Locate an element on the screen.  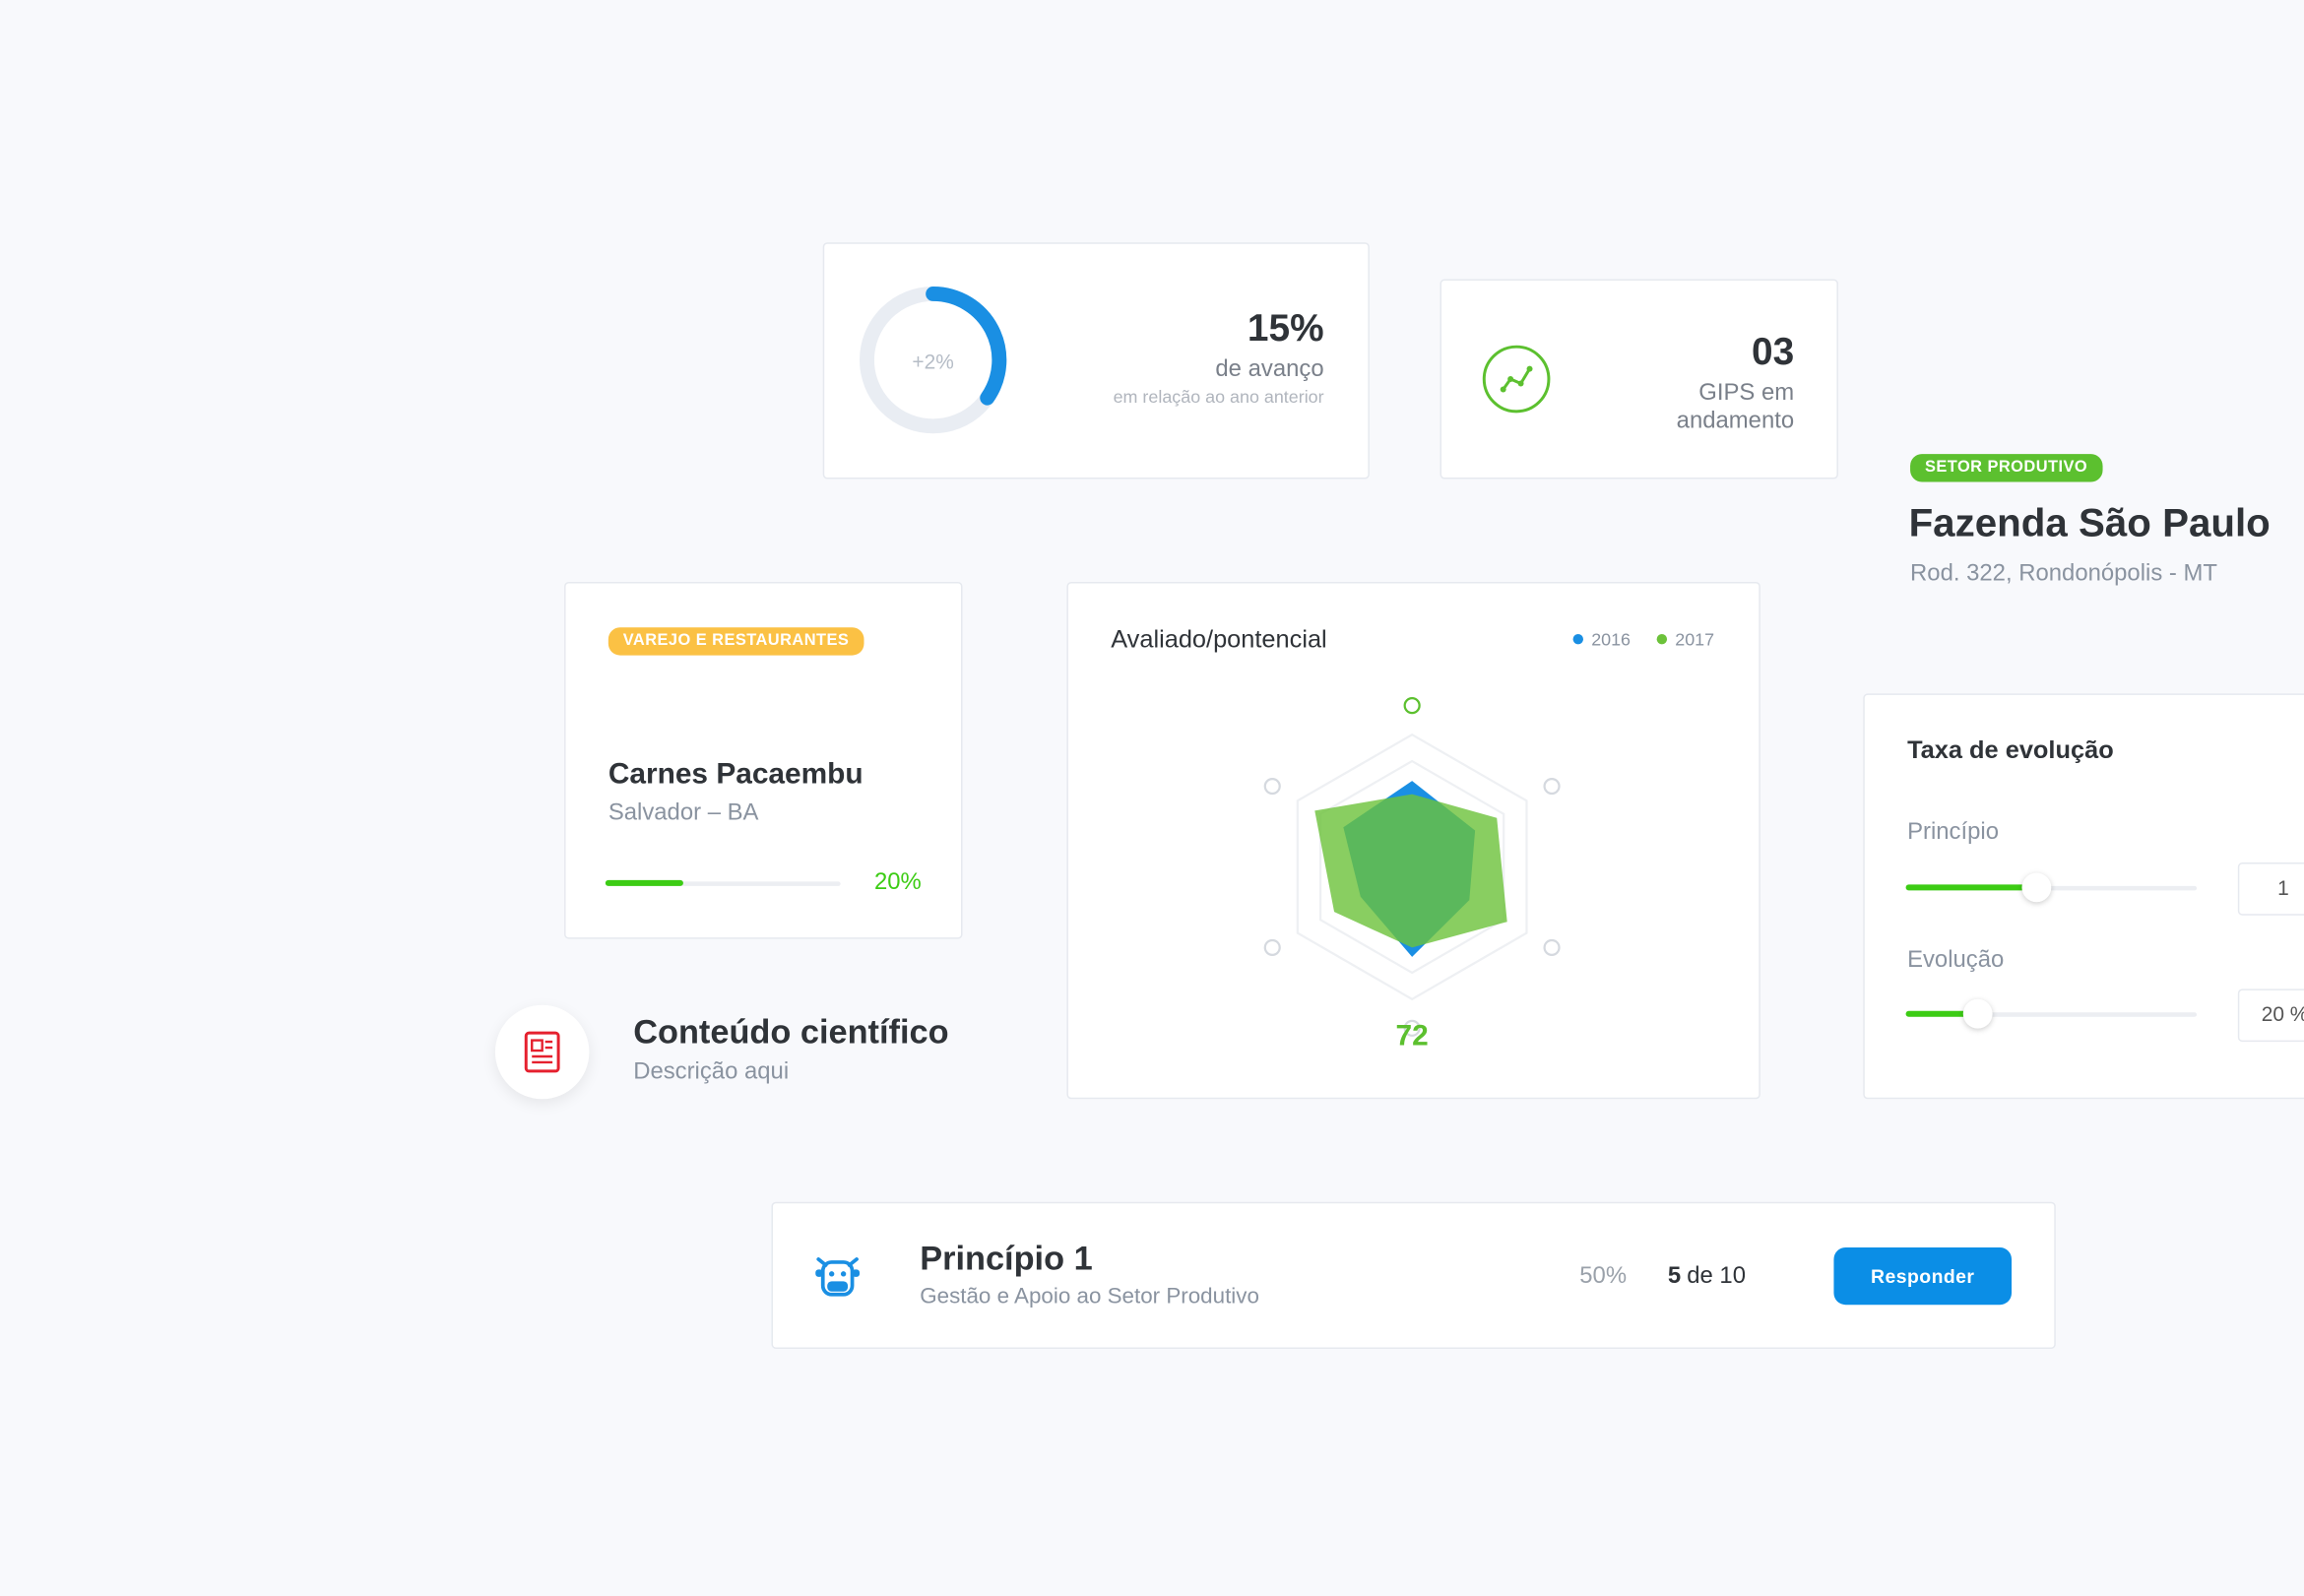
farm-address: Rod. 322, Rondonópolis - MT is located at coordinates (2063, 574).